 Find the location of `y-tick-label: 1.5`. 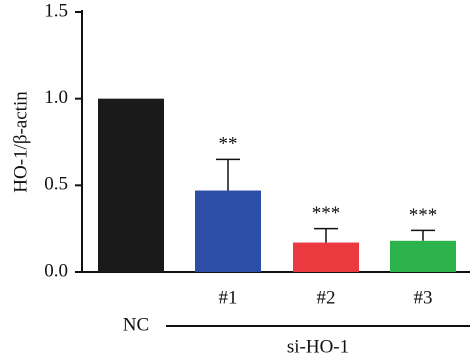

y-tick-label: 1.5 is located at coordinates (56, 10).